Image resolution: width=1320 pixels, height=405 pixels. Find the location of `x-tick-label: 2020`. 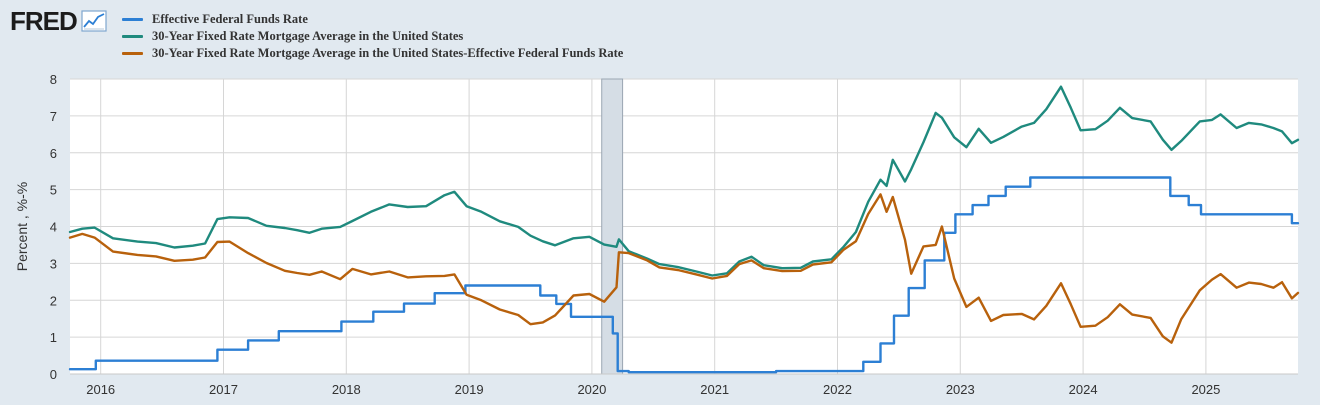

x-tick-label: 2020 is located at coordinates (591, 389).